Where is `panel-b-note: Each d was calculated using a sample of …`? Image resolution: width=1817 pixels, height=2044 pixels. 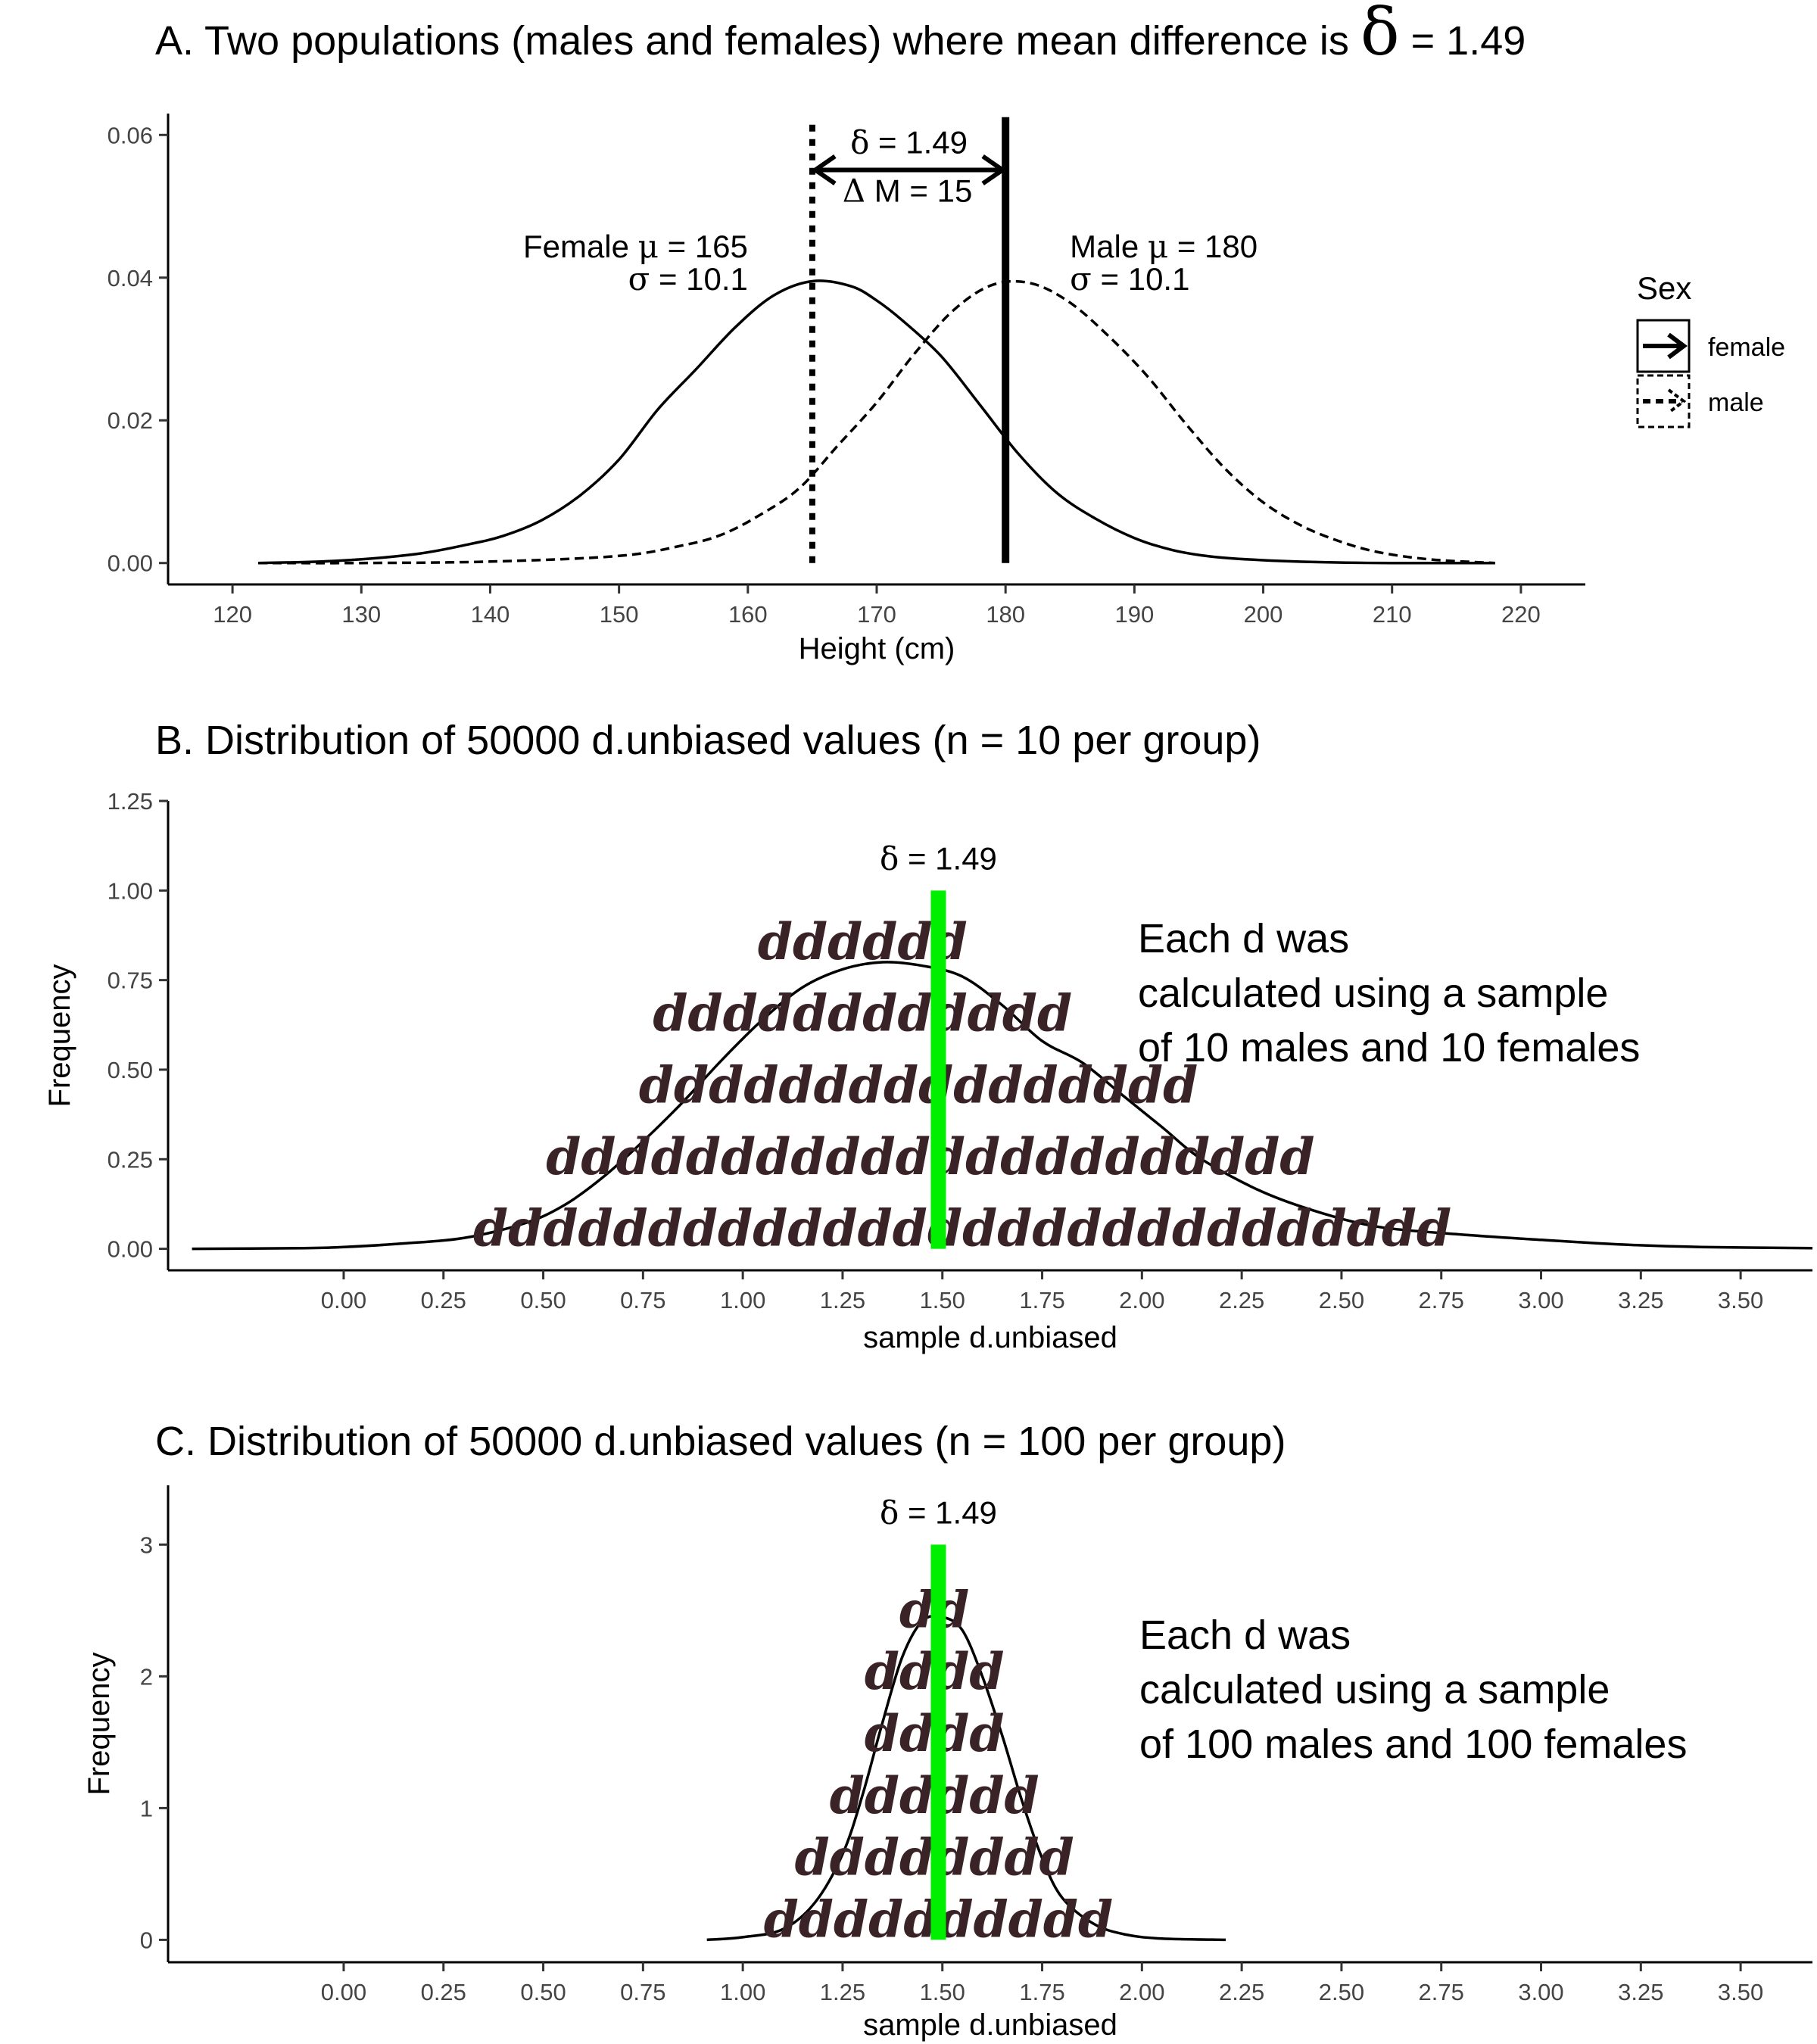
panel-b-note: Each d was calculated using a sample of … is located at coordinates (1389, 993).